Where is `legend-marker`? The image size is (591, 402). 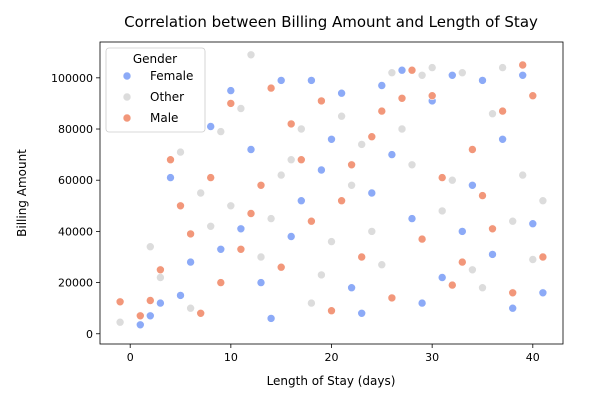
legend-marker is located at coordinates (127, 76).